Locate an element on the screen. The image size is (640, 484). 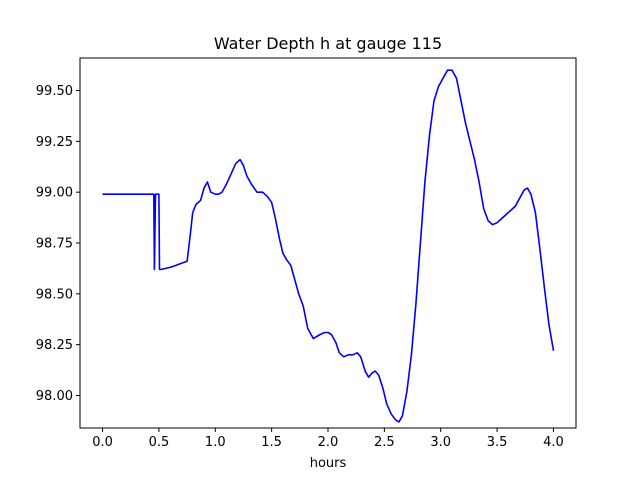
x-tick-label: 0.0 is located at coordinates (102, 442).